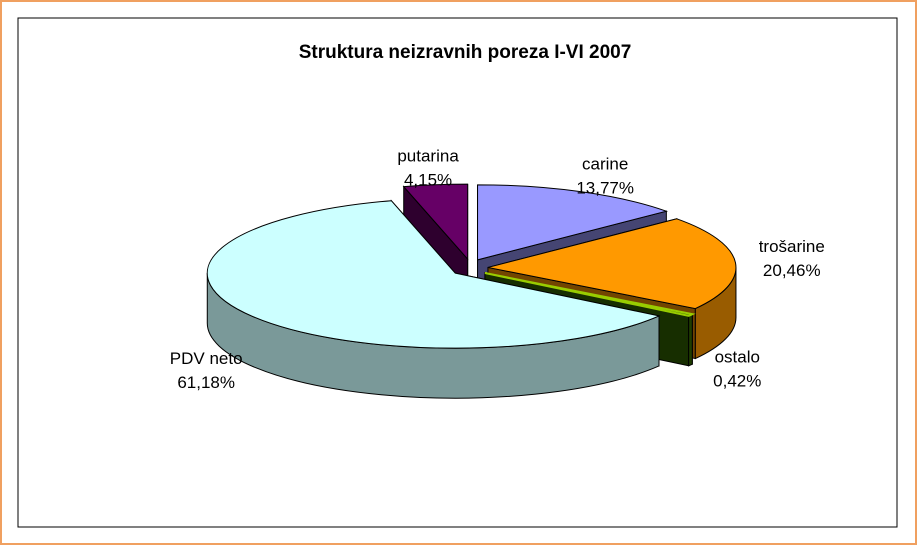 The image size is (917, 545). Describe the element at coordinates (737, 381) in the screenshot. I see `value-label: 0,42%` at that location.